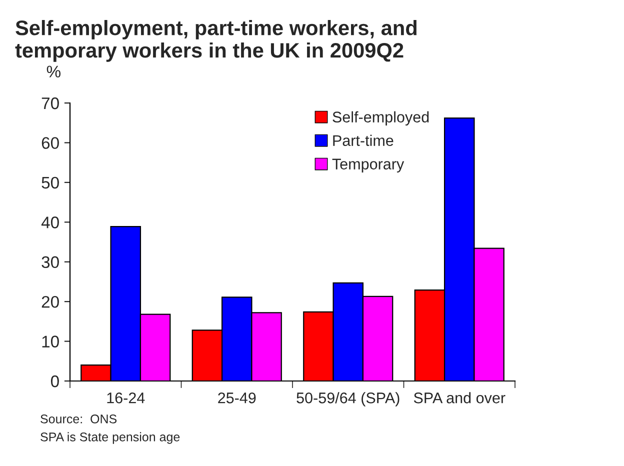  Describe the element at coordinates (50, 182) in the screenshot. I see `y-tick-label: 50` at that location.